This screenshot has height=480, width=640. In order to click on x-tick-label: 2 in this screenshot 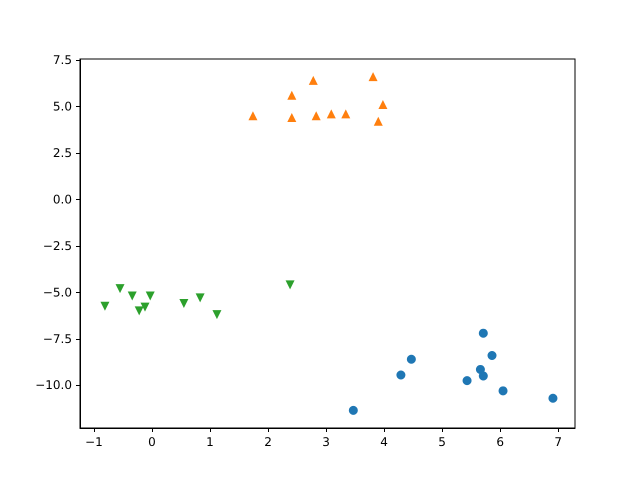, I will do `click(268, 442)`.